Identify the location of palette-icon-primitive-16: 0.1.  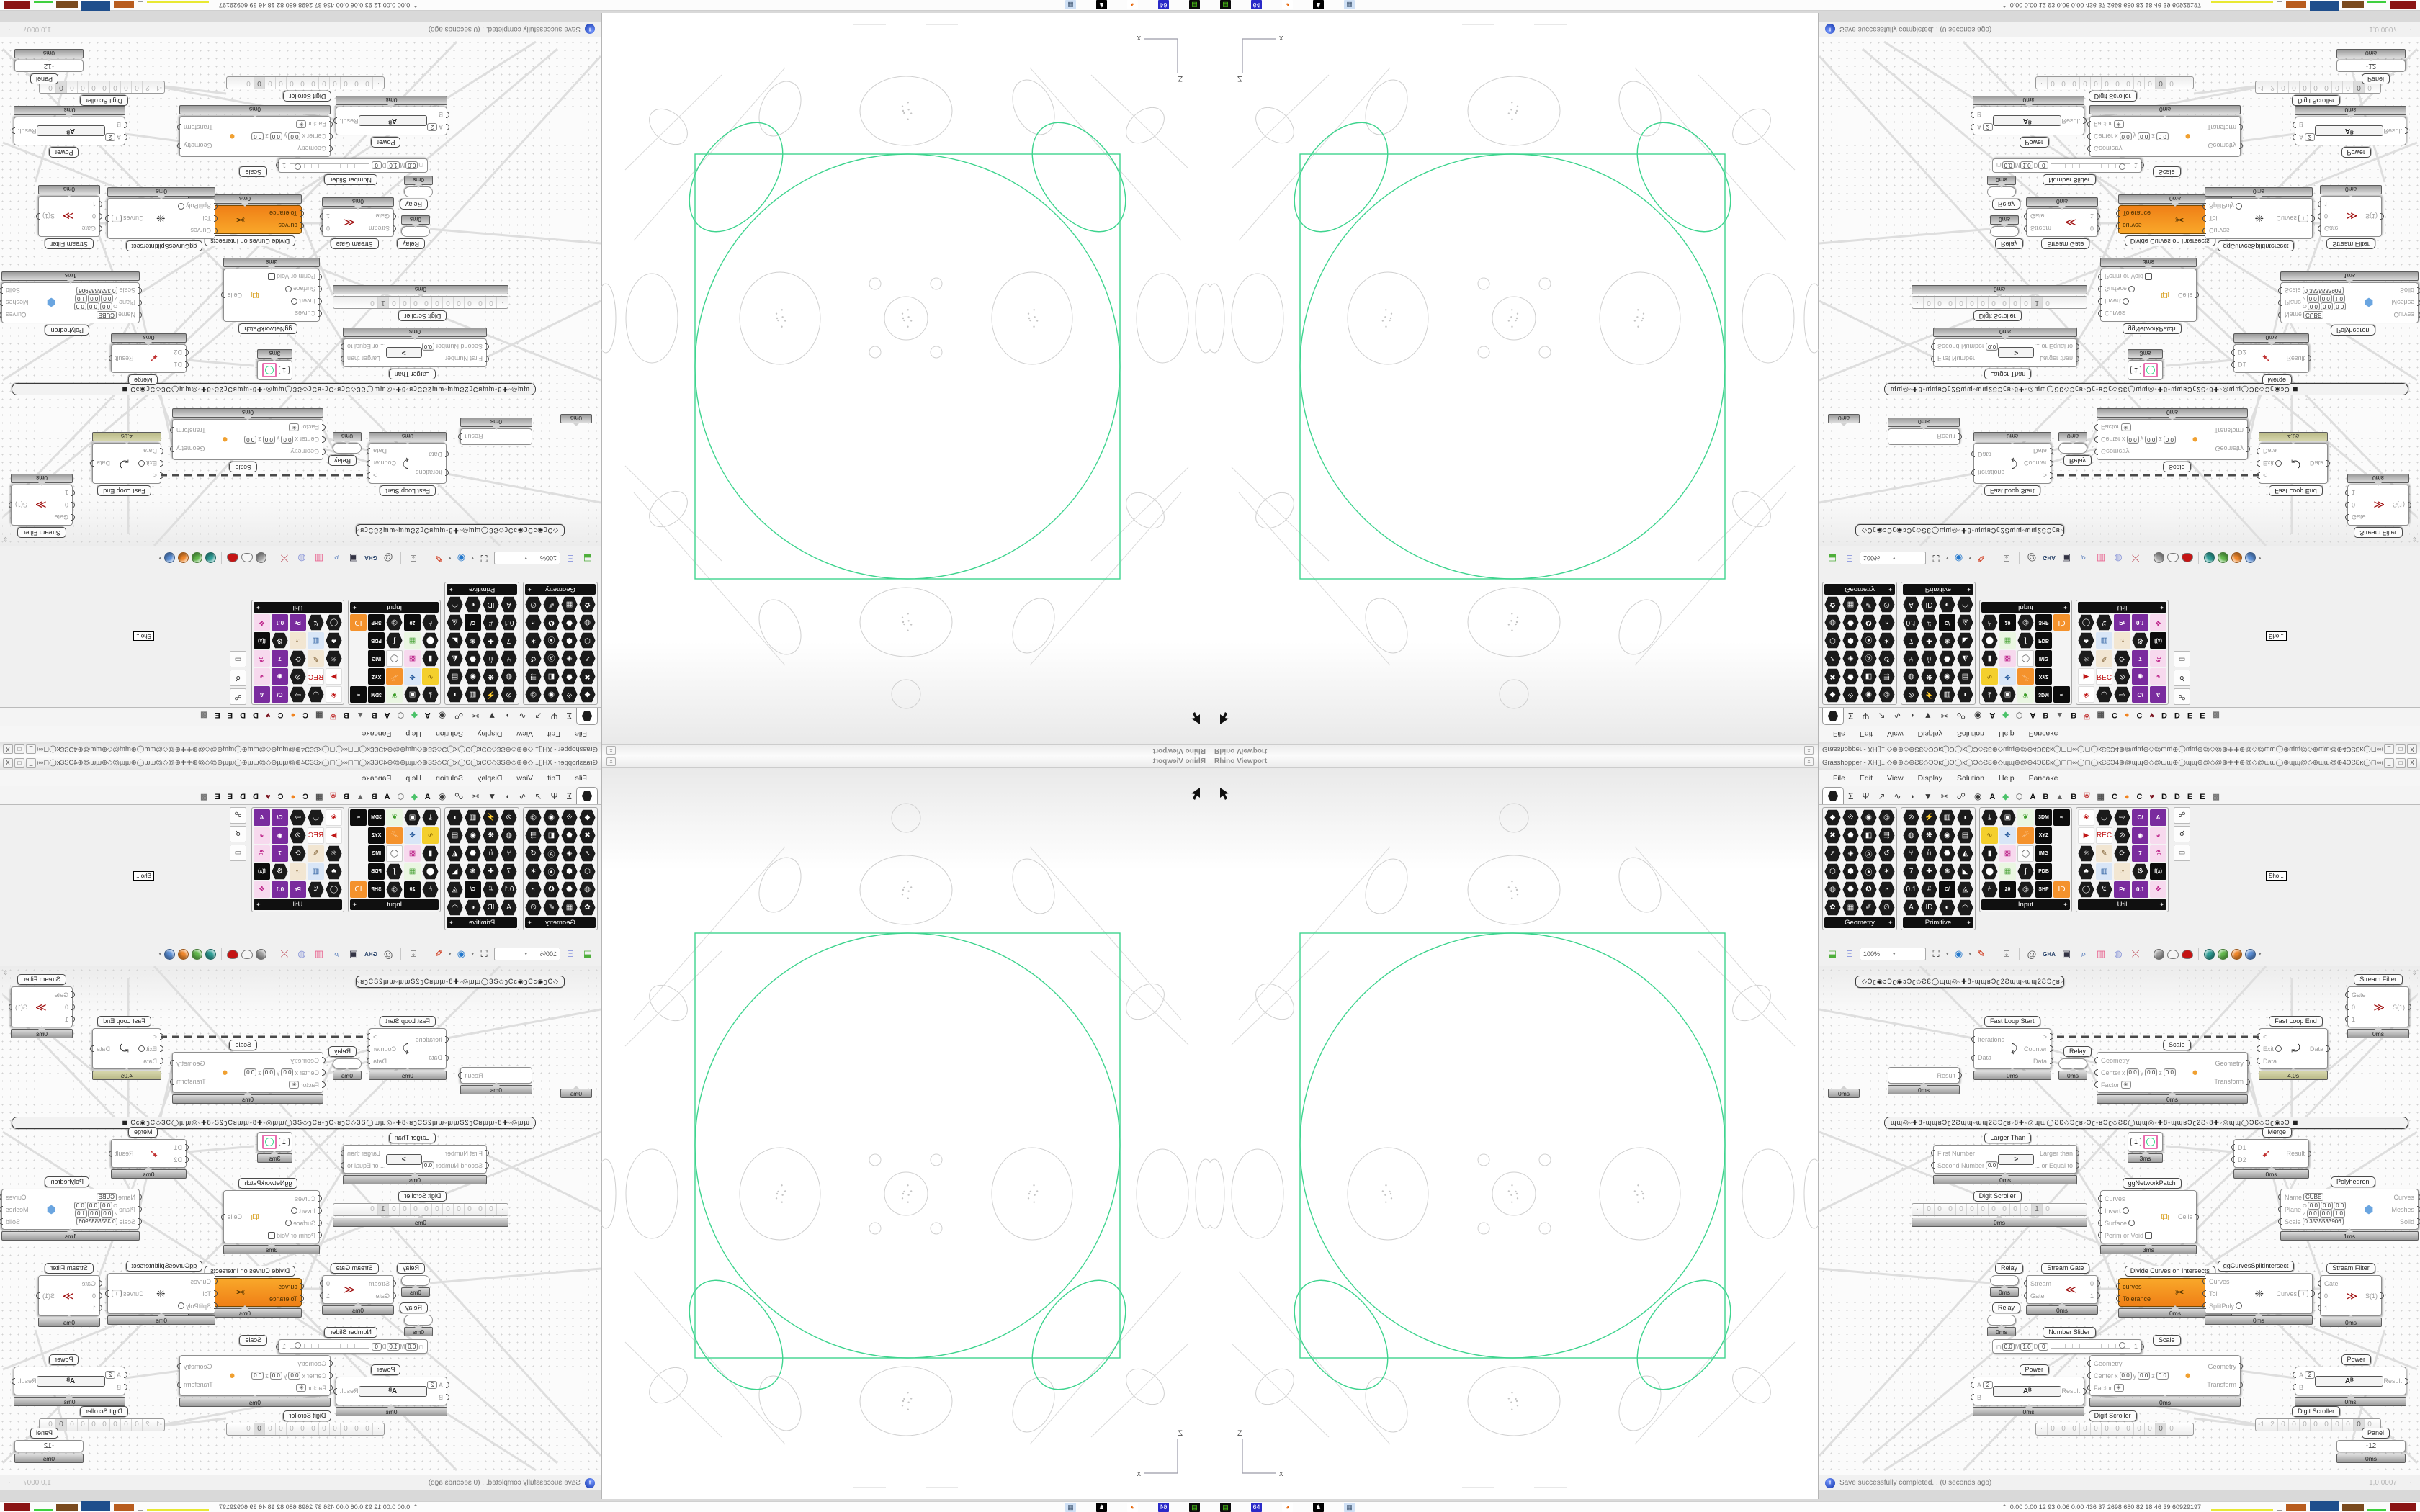
(509, 889).